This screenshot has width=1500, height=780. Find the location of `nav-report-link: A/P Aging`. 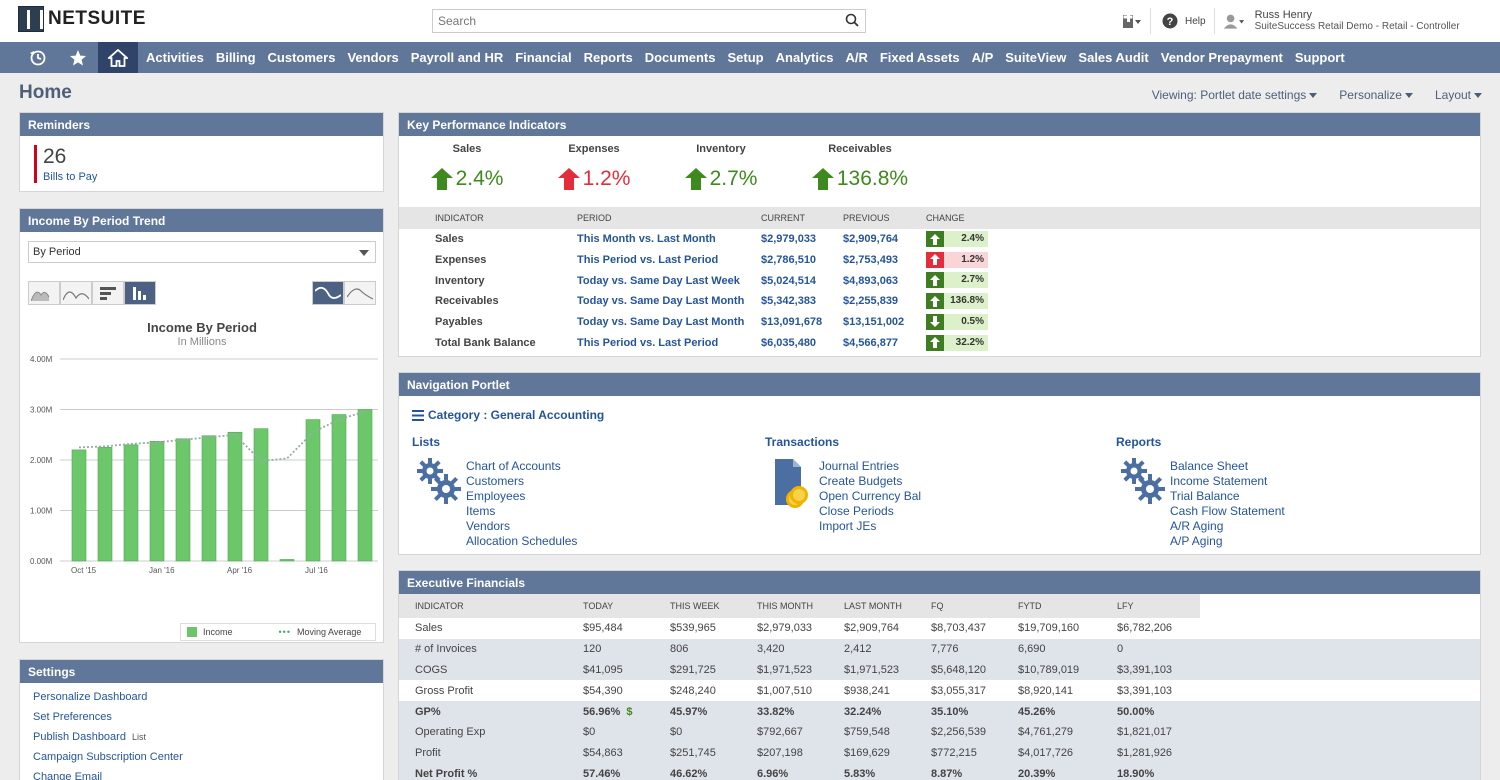

nav-report-link: A/P Aging is located at coordinates (1196, 541).